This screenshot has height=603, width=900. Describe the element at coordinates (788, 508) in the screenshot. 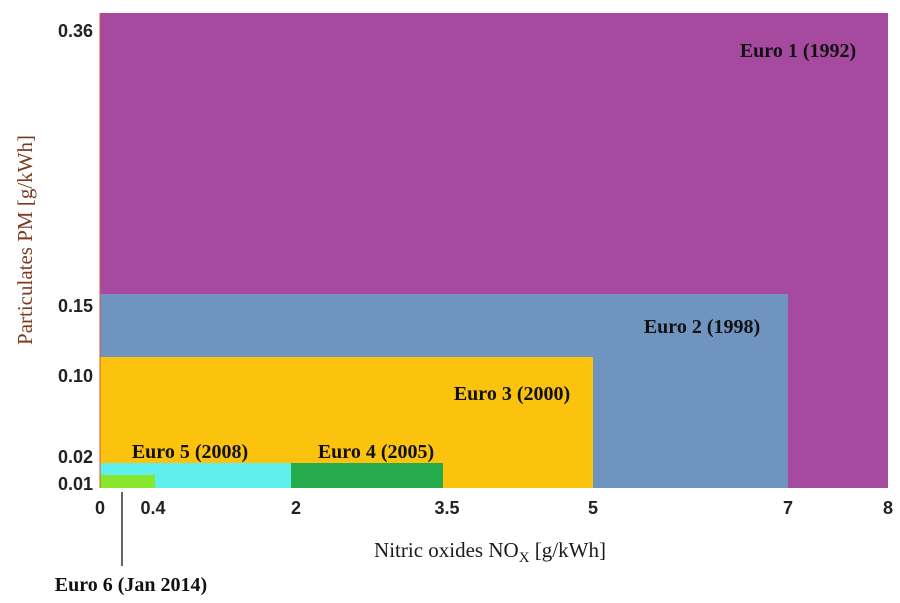

I see `x-tick-label: 7` at that location.